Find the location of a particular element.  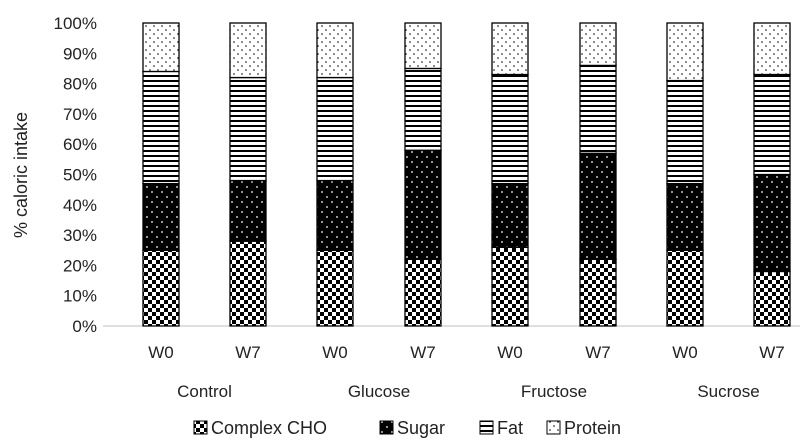

legend-label: Sugar is located at coordinates (421, 428).